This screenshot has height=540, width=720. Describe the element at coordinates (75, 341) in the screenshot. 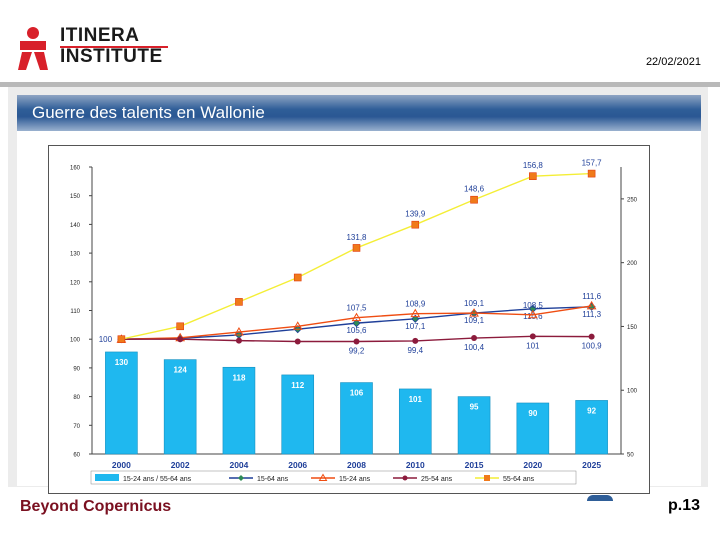

I see `left-axis-tick-label: 100` at that location.